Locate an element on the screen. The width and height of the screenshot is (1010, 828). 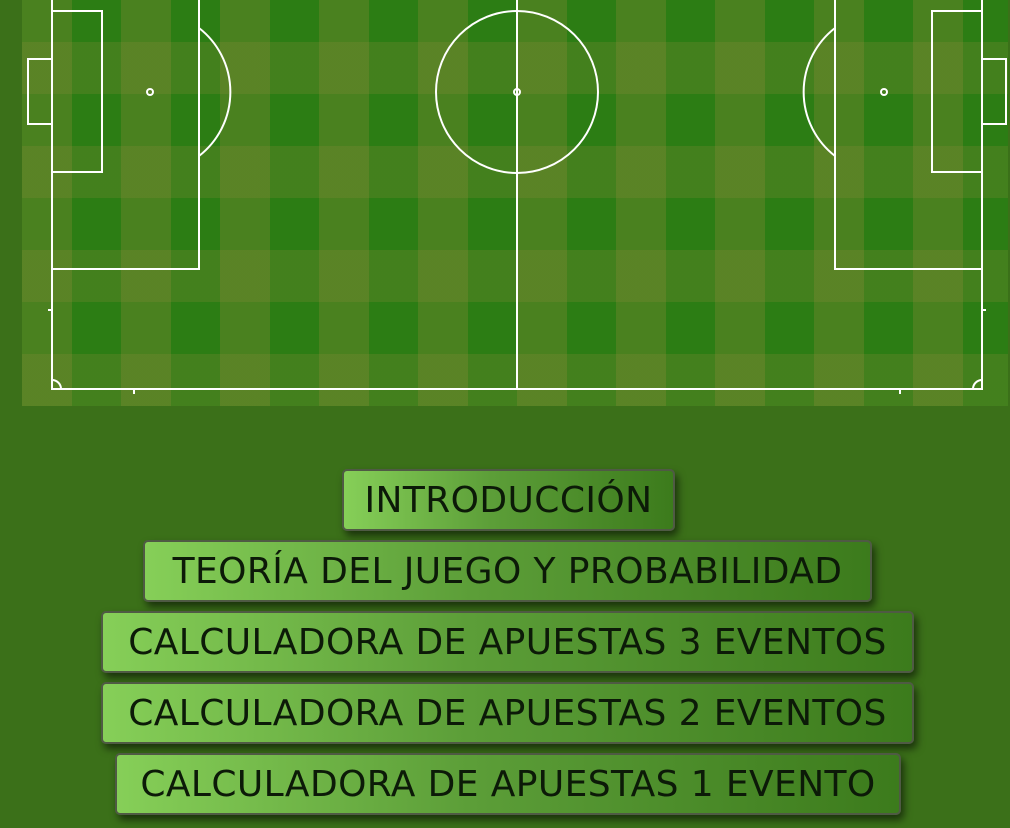
calculadora-2-eventos-button: CALCULADORA DE APUESTAS 2 EVENTOS is located at coordinates (507, 713).